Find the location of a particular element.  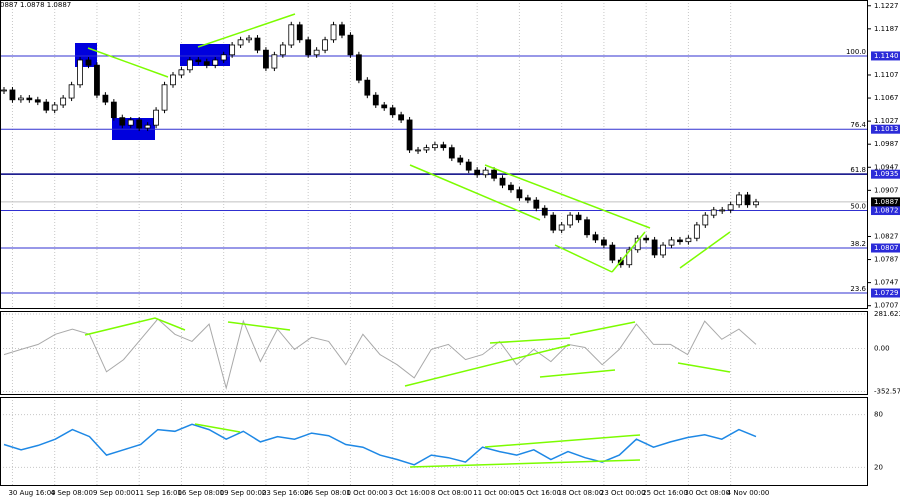

y-tick-label: 1.1027 is located at coordinates (886, 121).